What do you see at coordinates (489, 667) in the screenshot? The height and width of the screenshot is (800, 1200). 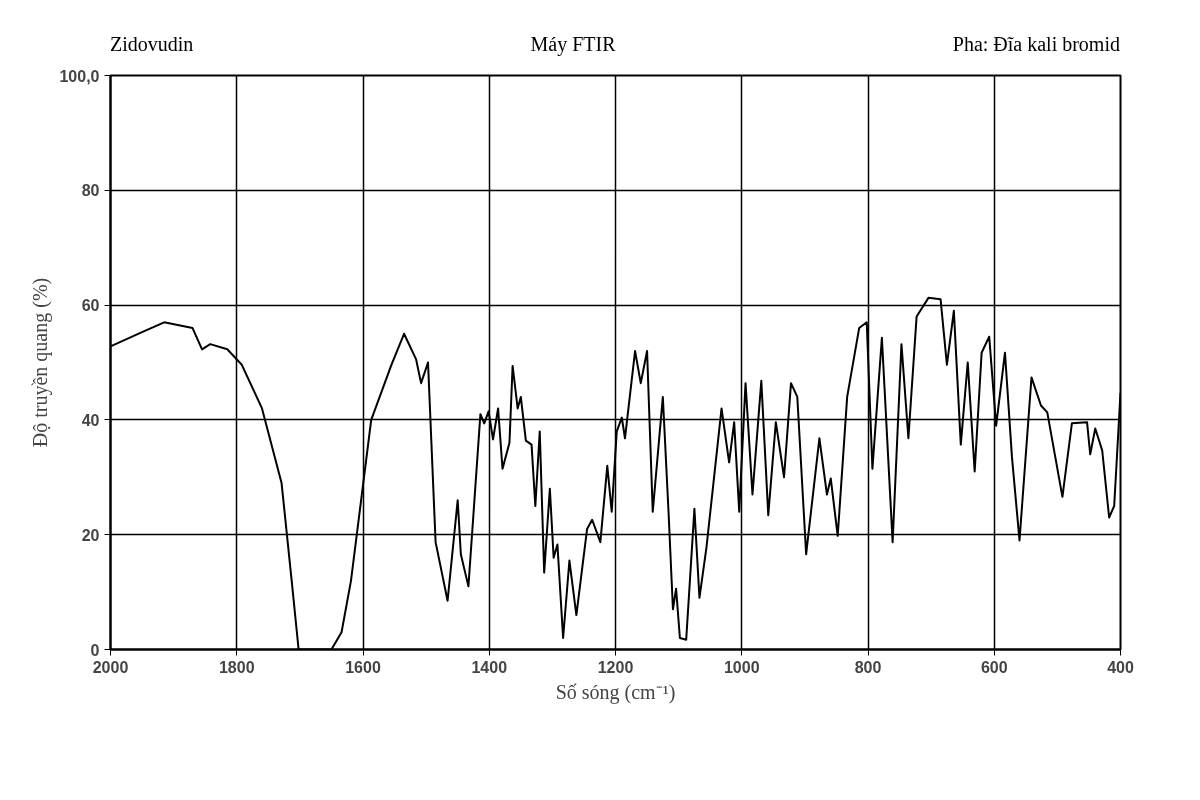 I see `x-tick-label: 1400` at bounding box center [489, 667].